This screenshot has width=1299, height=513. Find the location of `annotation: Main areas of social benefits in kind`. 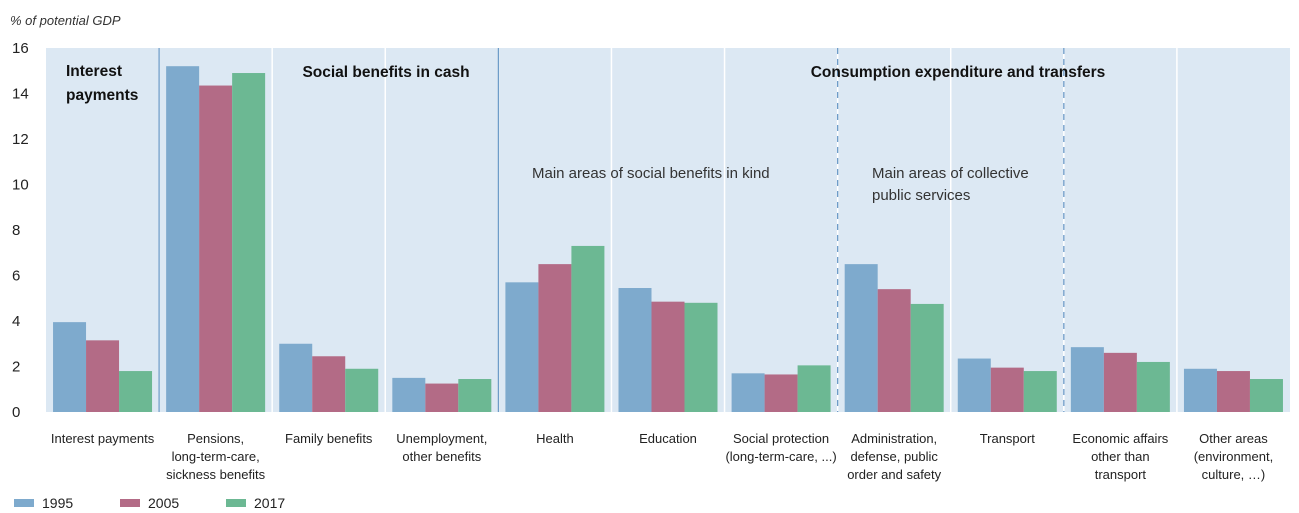

annotation: Main areas of social benefits in kind is located at coordinates (651, 173).